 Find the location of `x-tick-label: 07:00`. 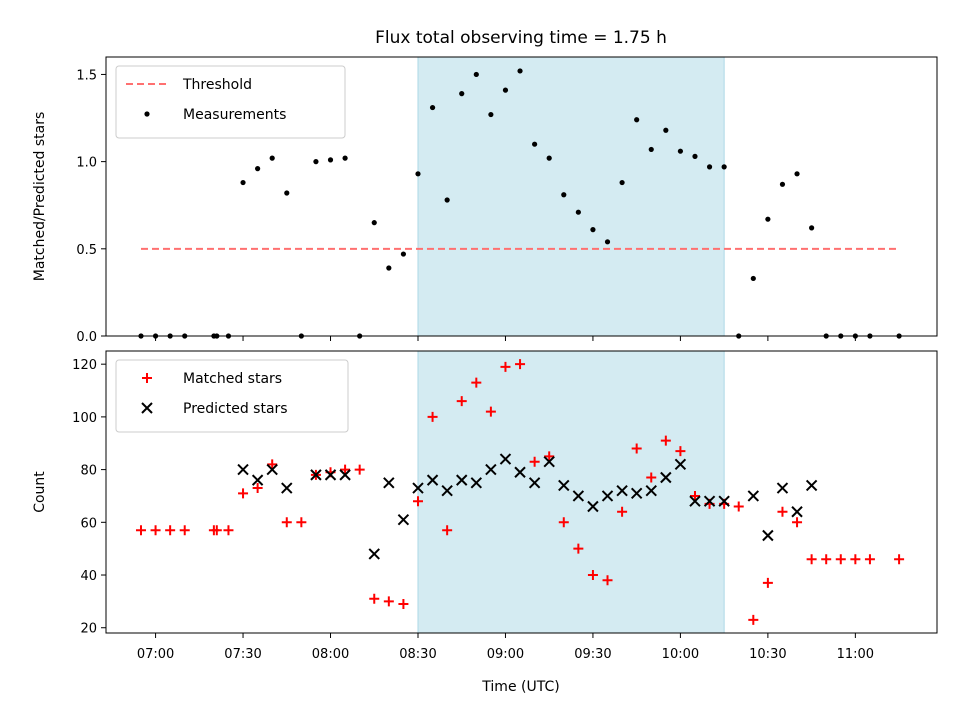

x-tick-label: 07:00 is located at coordinates (155, 654).